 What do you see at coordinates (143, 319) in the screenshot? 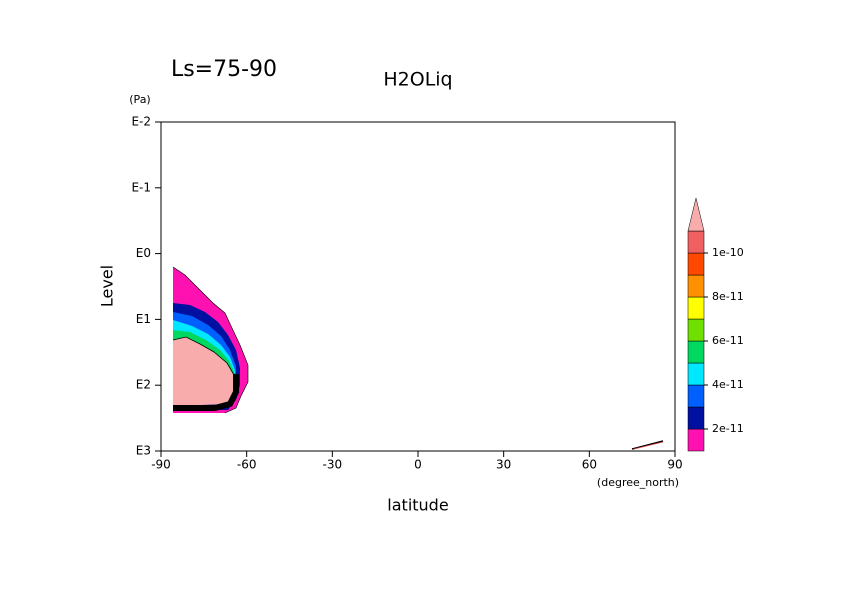
I see `y-tick-label: E1` at bounding box center [143, 319].